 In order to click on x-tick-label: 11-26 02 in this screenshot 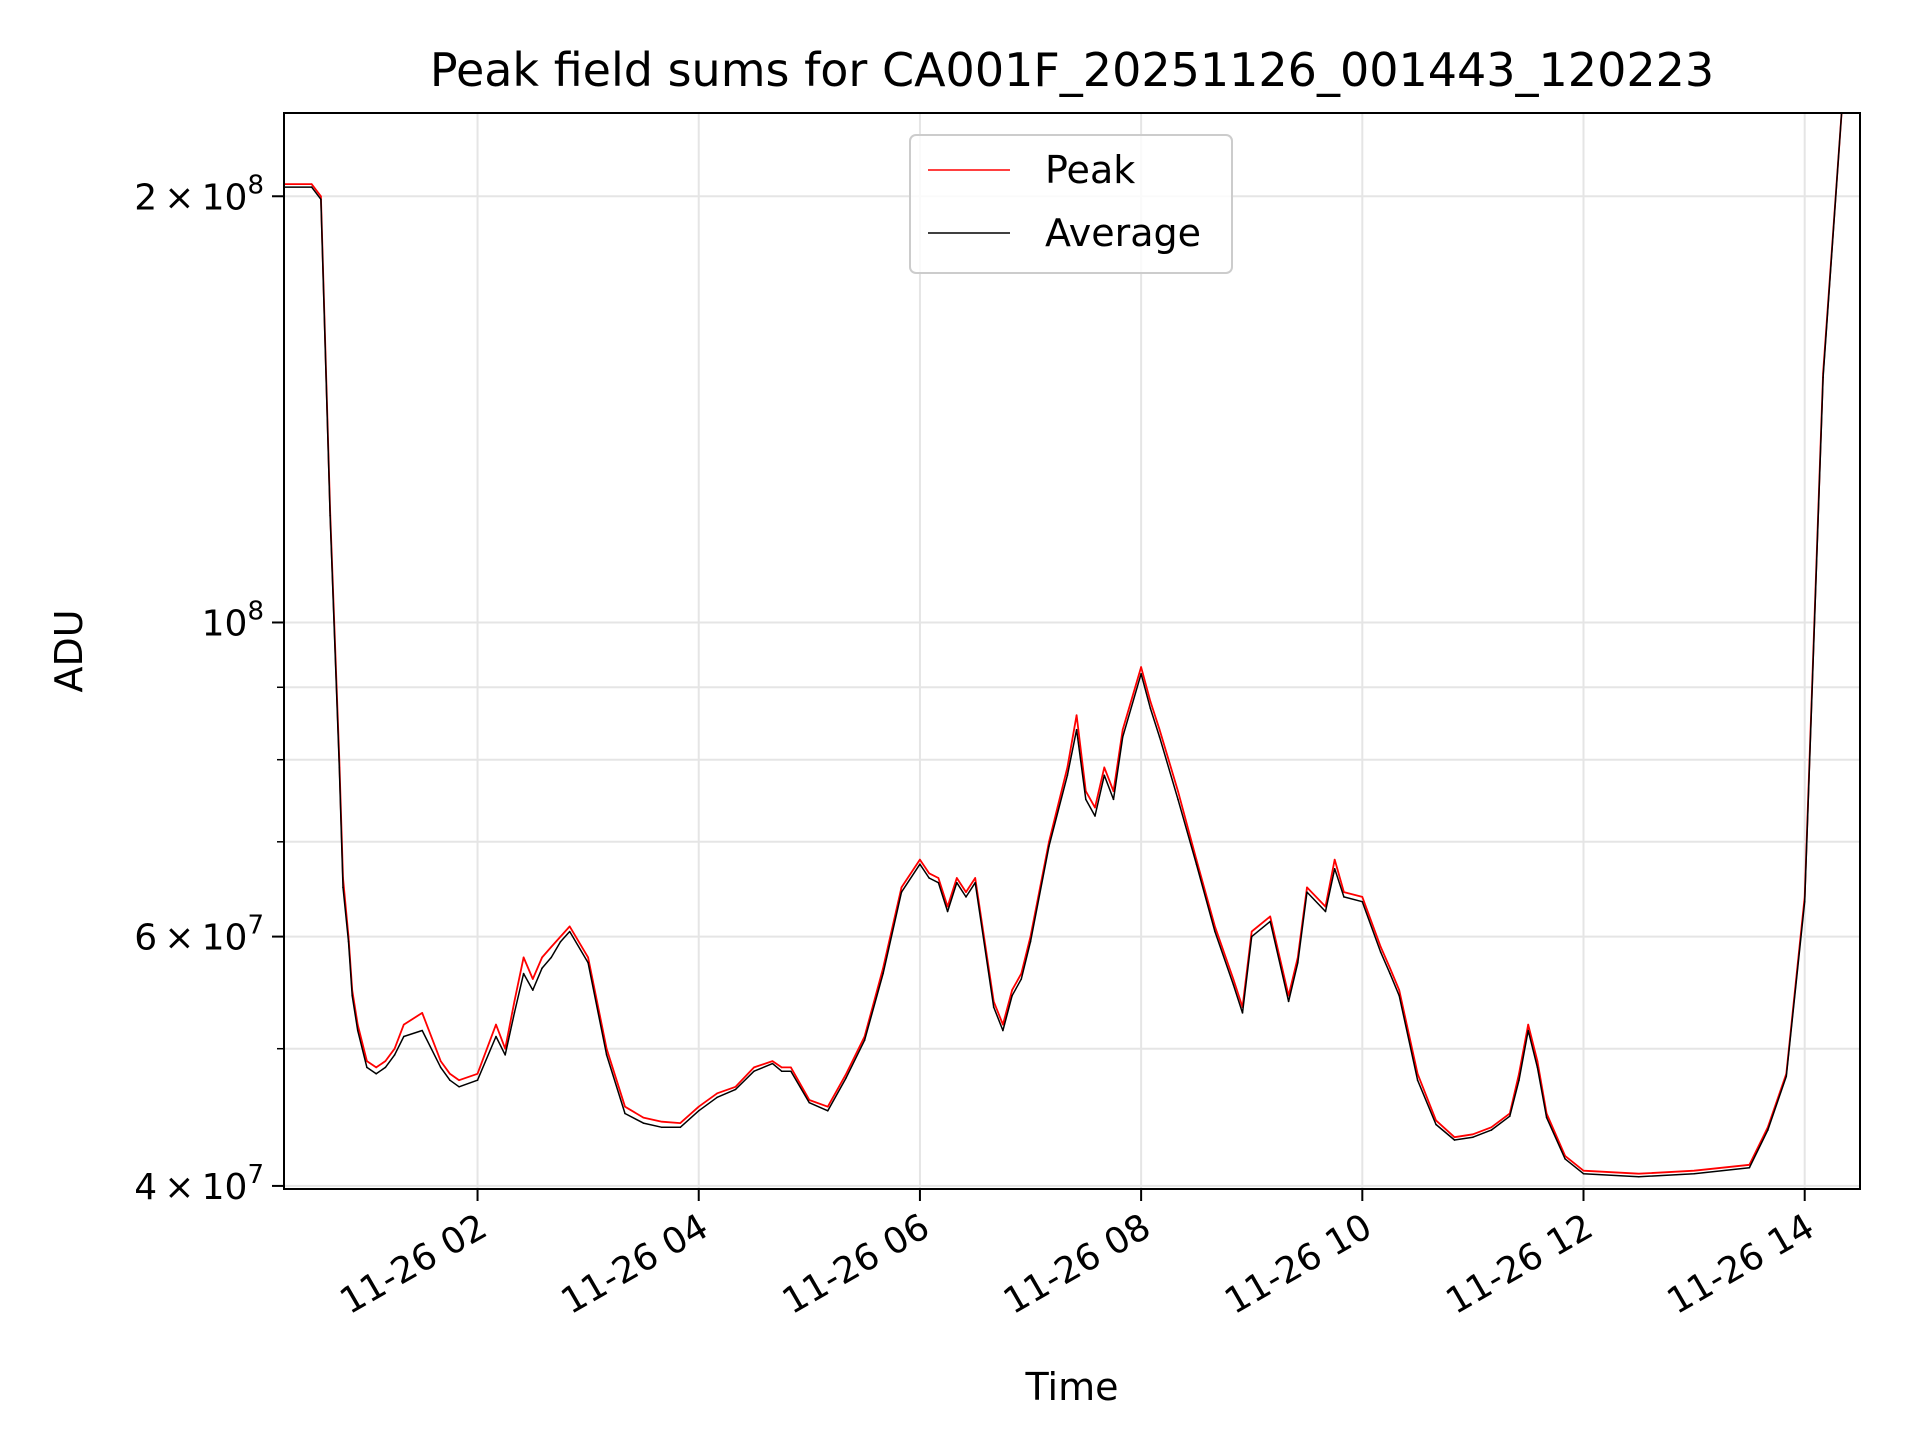, I will do `click(413, 1264)`.